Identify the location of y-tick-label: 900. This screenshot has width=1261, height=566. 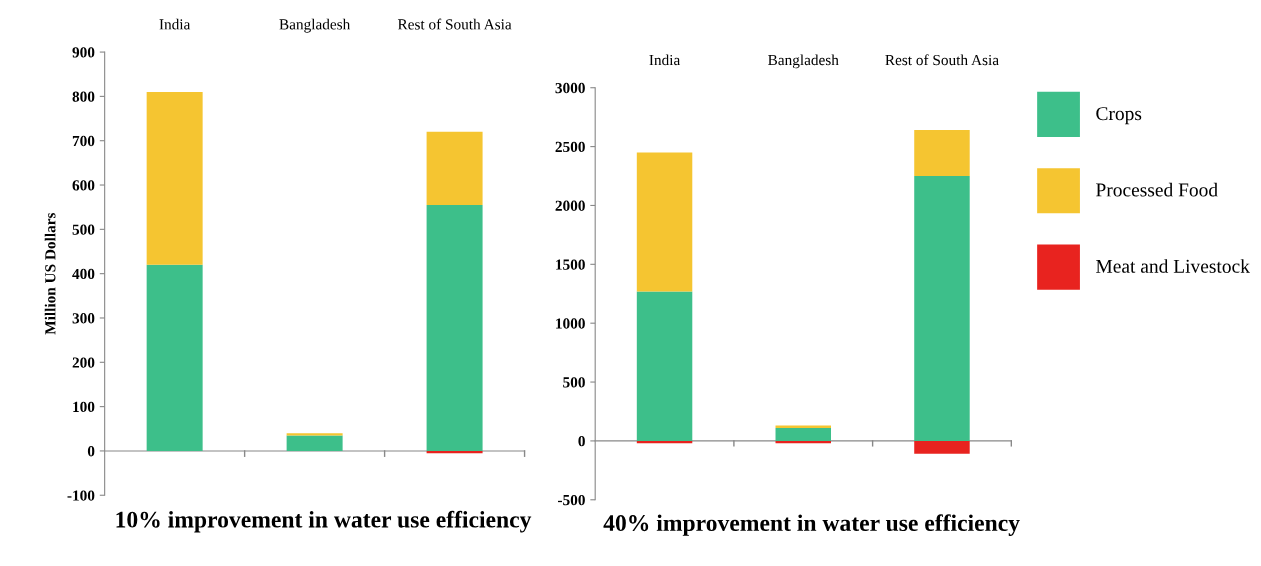
(83, 52).